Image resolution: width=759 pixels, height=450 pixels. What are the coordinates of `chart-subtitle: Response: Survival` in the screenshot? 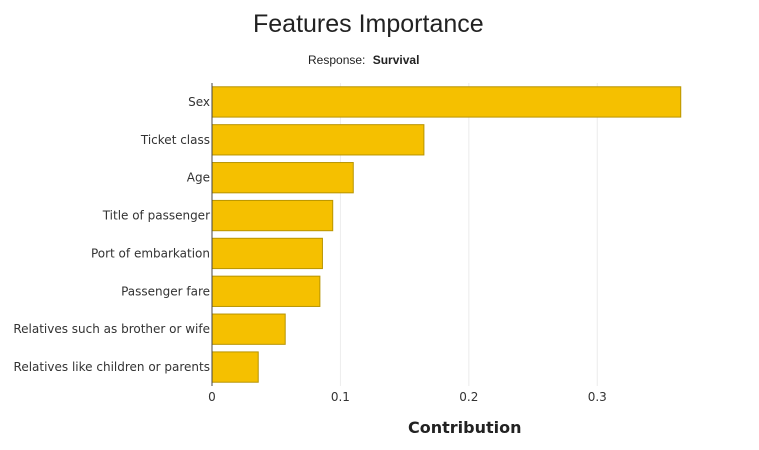 It's located at (363, 60).